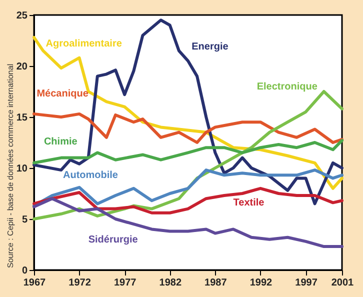 Image resolution: width=363 pixels, height=297 pixels. I want to click on y-tick-label: 25, so click(22, 16).